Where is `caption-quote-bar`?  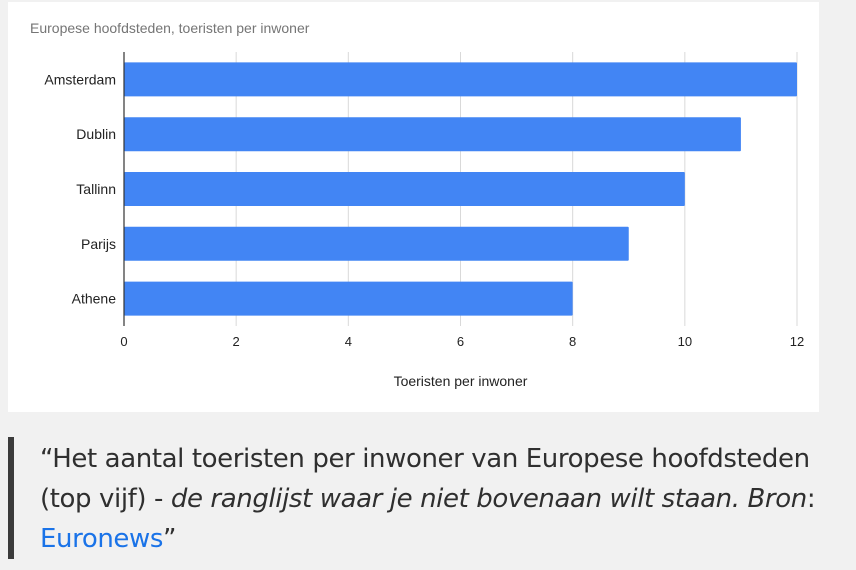
caption-quote-bar is located at coordinates (11, 498).